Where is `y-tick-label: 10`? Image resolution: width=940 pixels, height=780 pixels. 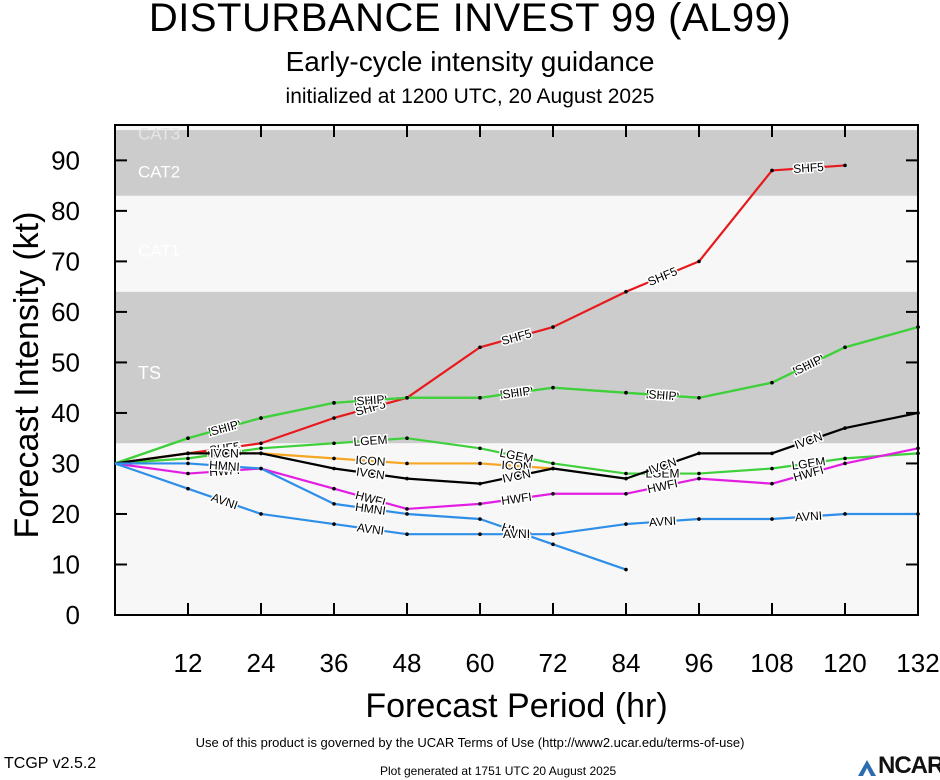
y-tick-label: 10 is located at coordinates (65, 564).